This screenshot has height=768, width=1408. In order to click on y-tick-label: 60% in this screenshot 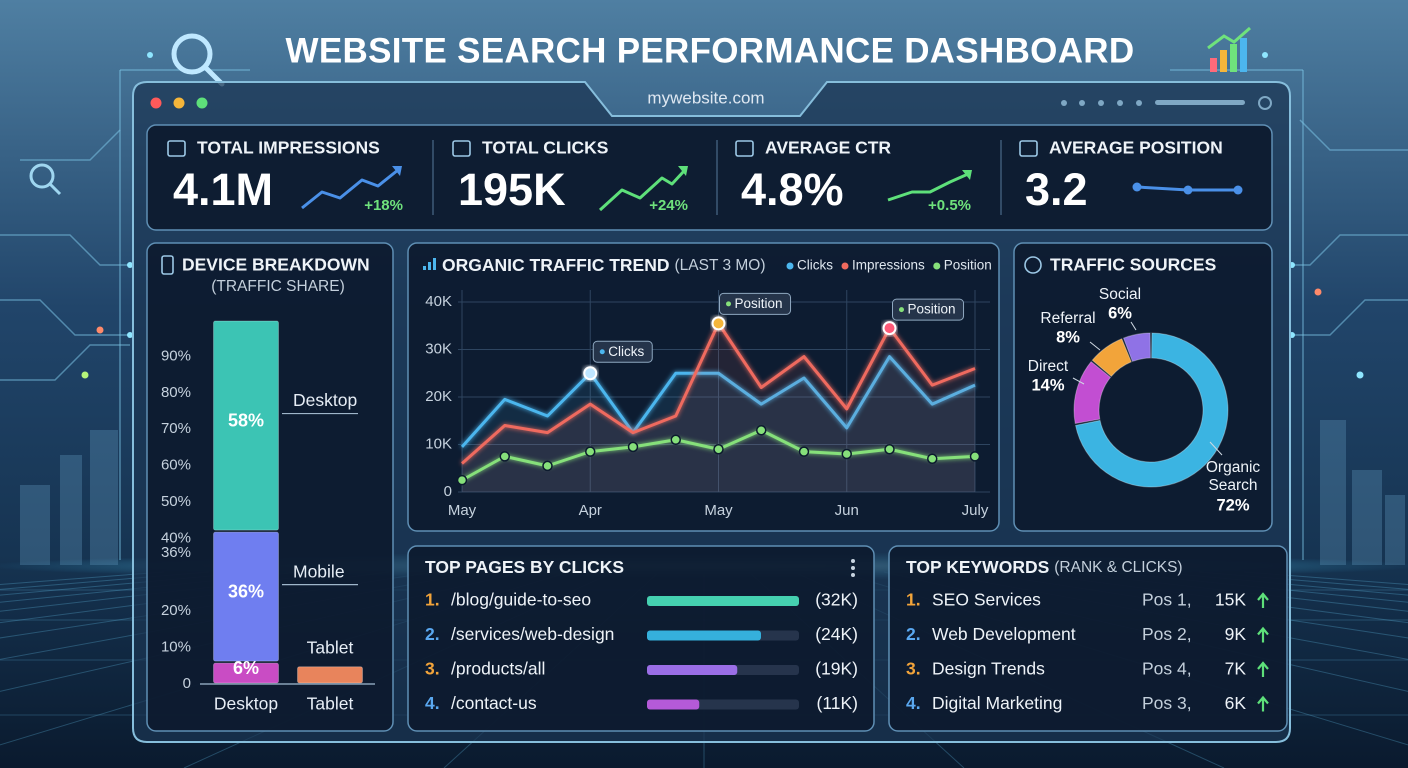, I will do `click(176, 465)`.